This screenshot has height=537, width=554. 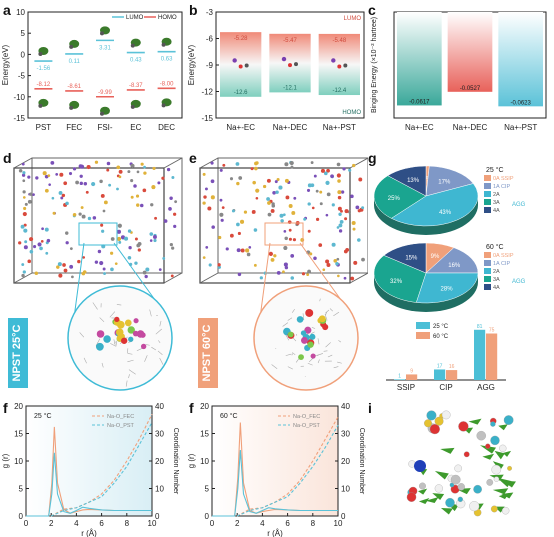 I want to click on legend-swatch, so click(x=487, y=263).